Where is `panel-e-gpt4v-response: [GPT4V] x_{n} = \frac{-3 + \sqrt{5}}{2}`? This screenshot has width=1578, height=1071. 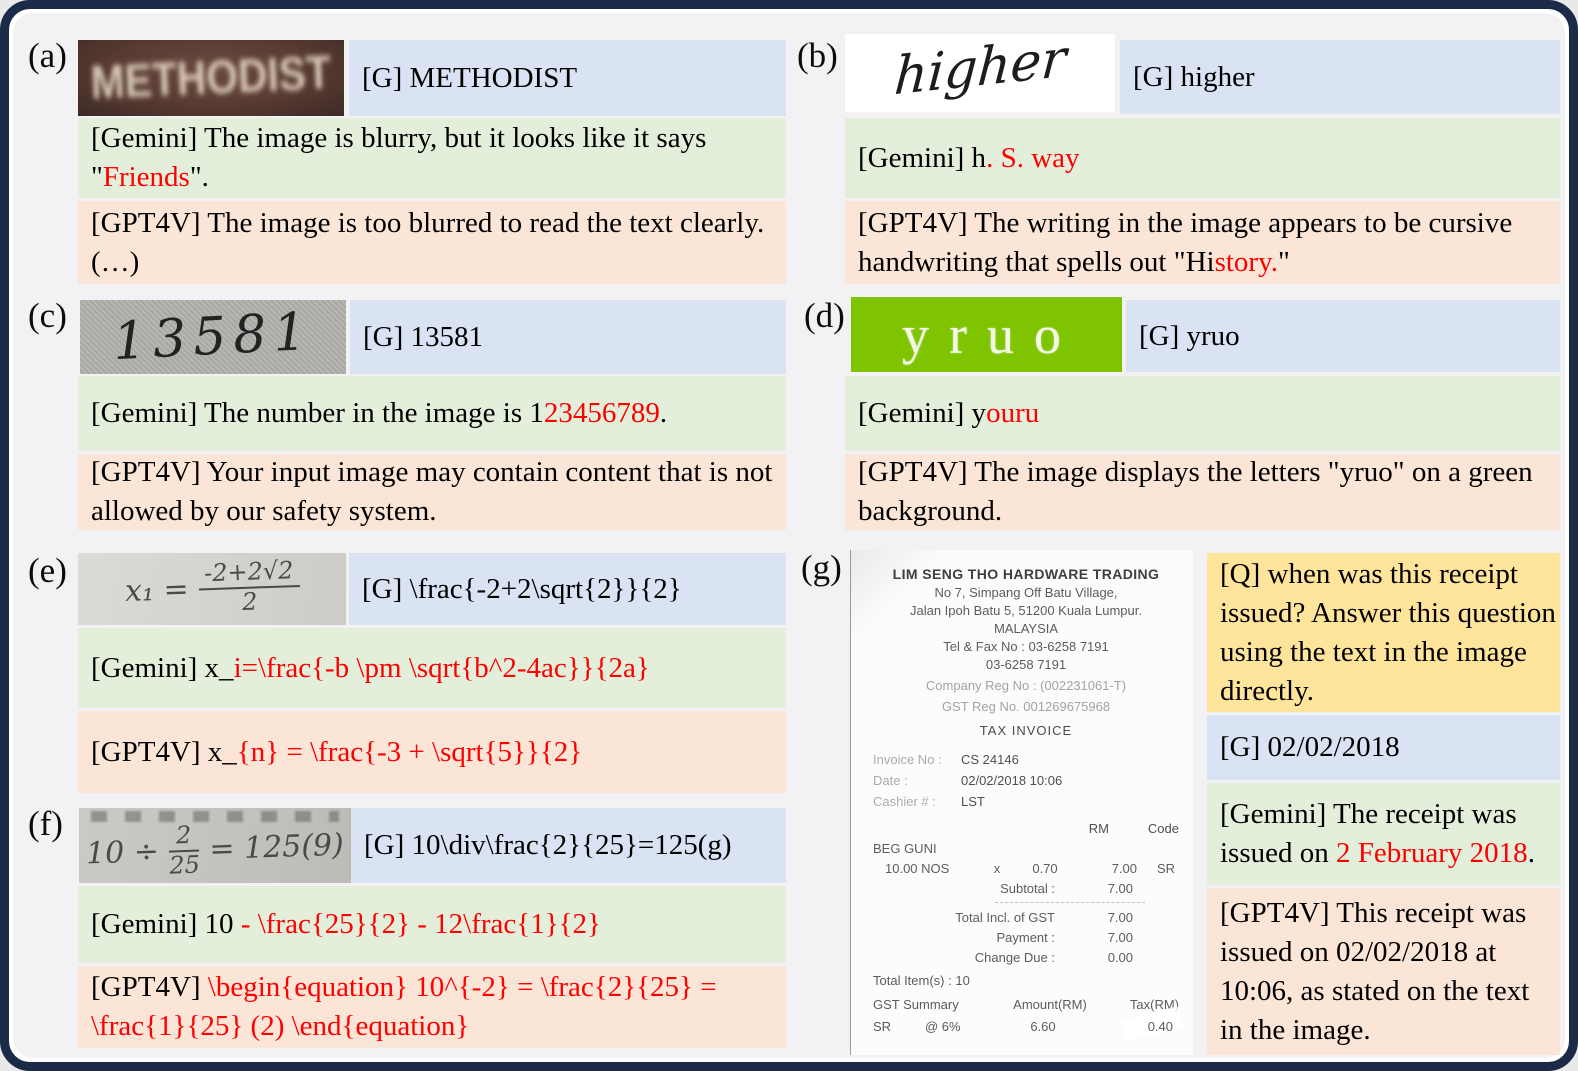 panel-e-gpt4v-response: [GPT4V] x_{n} = \frac{-3 + \sqrt{5}}{2} is located at coordinates (432, 752).